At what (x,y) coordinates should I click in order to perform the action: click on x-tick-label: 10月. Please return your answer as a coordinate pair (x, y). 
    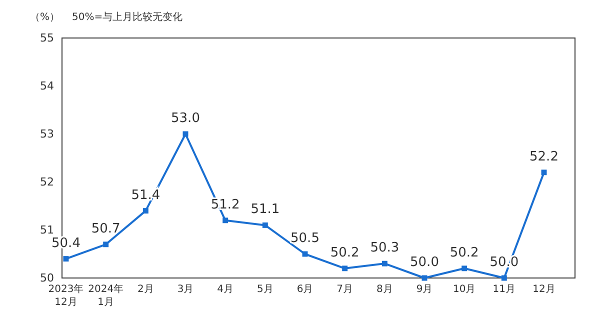
    Looking at the image, I should click on (464, 289).